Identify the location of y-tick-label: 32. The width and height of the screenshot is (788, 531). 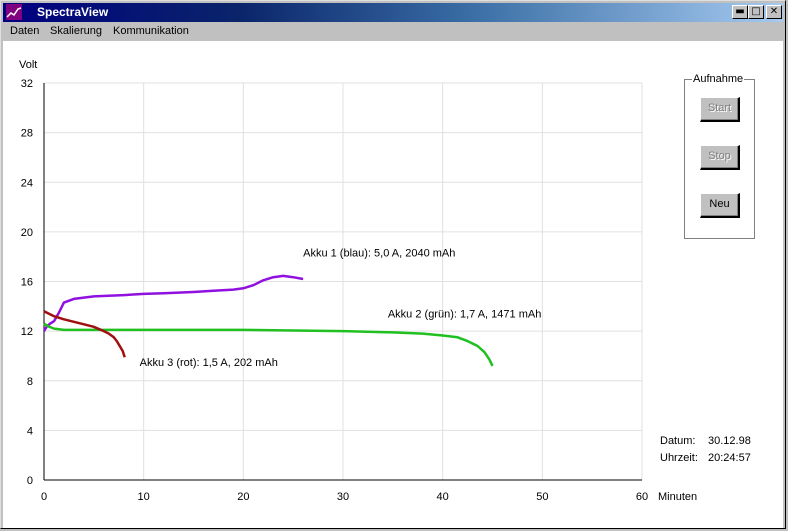
(27, 84).